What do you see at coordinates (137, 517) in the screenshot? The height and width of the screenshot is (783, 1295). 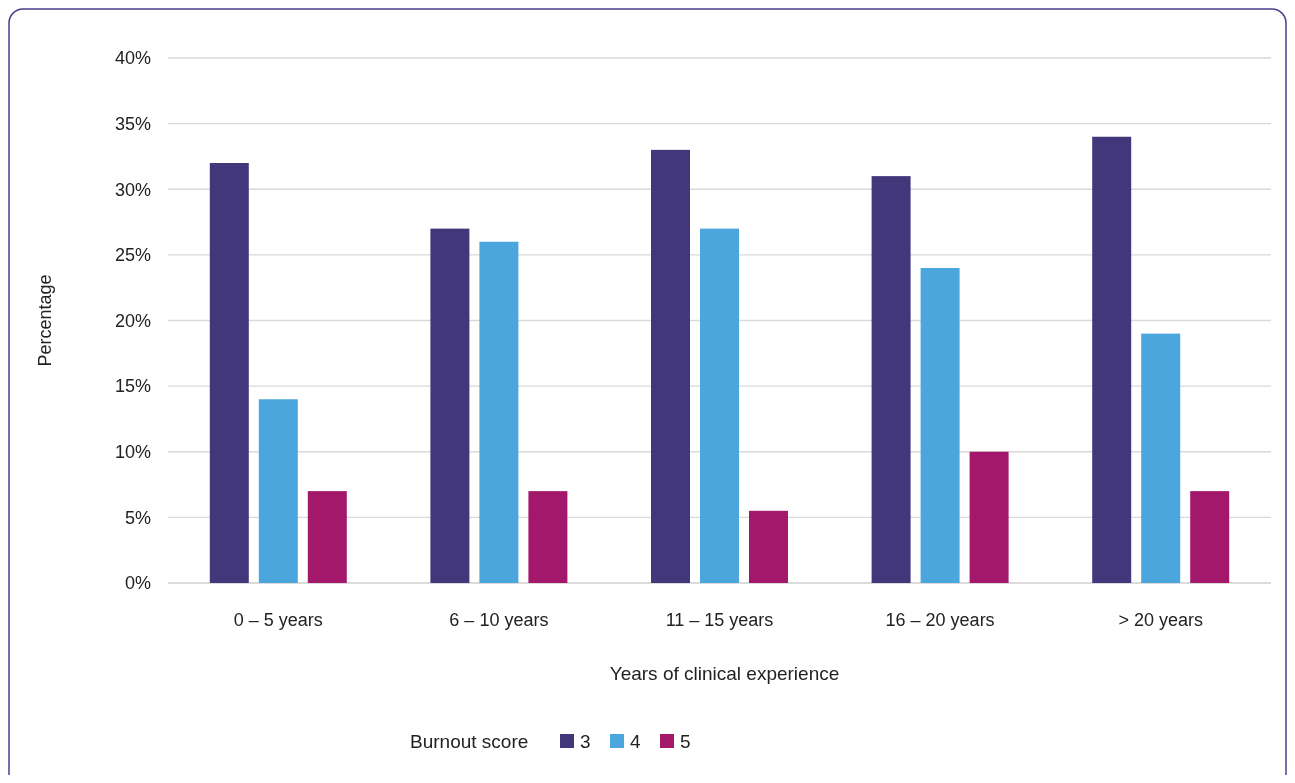 I see `y-tick-label: 5%` at bounding box center [137, 517].